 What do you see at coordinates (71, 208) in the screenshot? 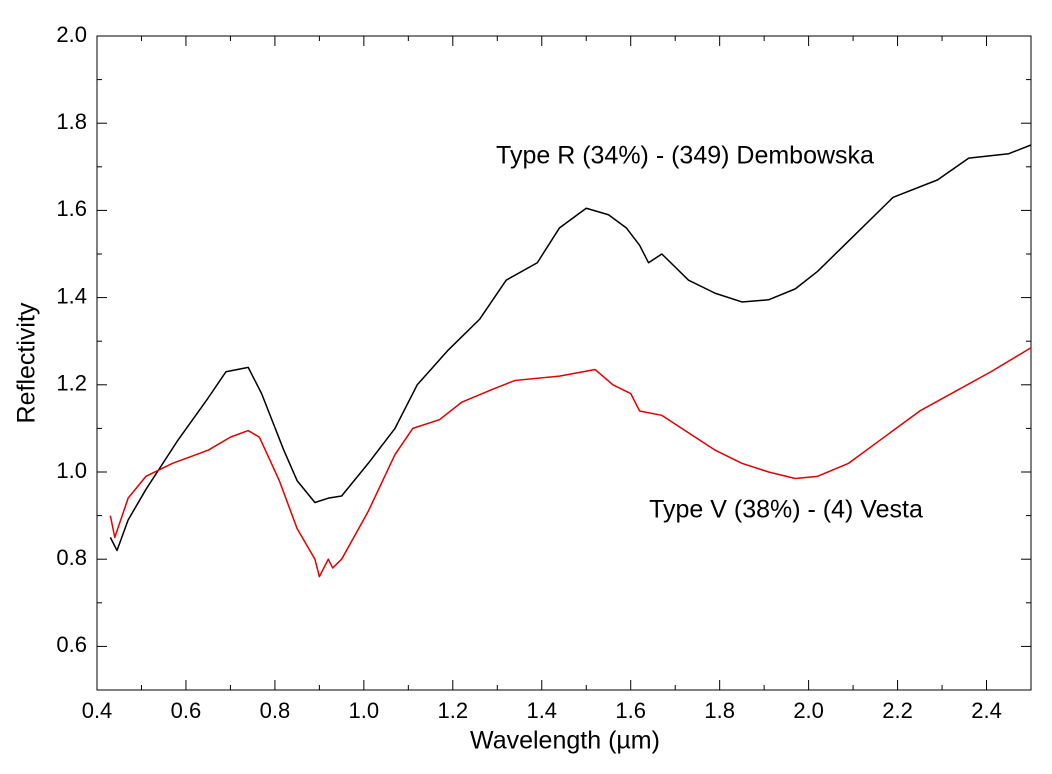
I see `y-tick-label: 1.6` at bounding box center [71, 208].